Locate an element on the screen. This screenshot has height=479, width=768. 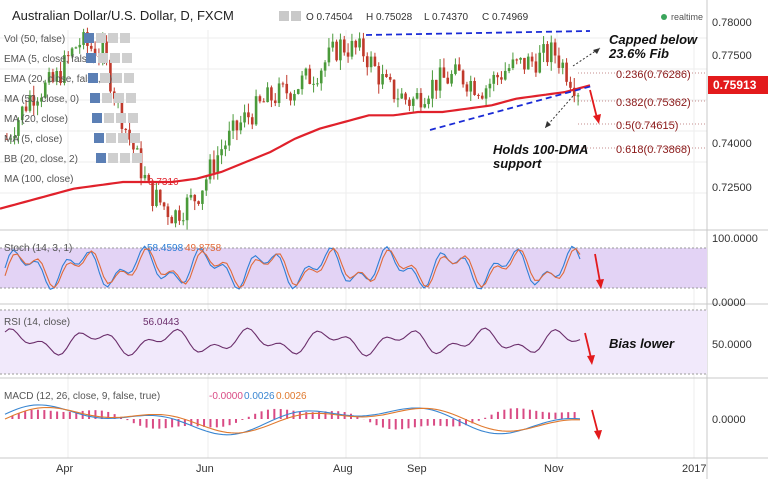
annotation-capped-2: 23.6% Fib is located at coordinates (638, 53).